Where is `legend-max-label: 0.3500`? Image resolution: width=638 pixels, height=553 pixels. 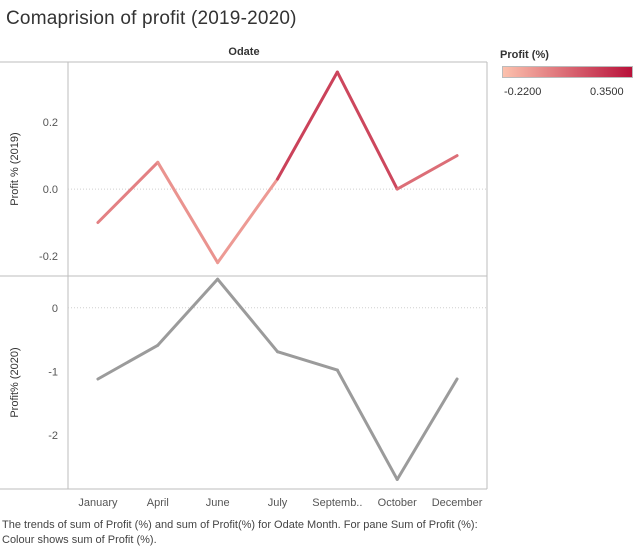
legend-max-label: 0.3500 is located at coordinates (607, 92).